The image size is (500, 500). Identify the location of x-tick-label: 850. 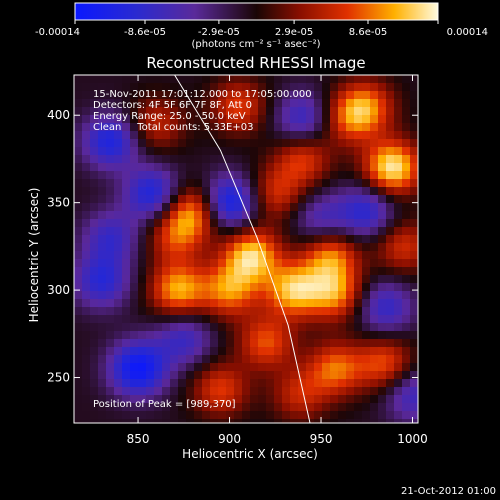
(138, 439).